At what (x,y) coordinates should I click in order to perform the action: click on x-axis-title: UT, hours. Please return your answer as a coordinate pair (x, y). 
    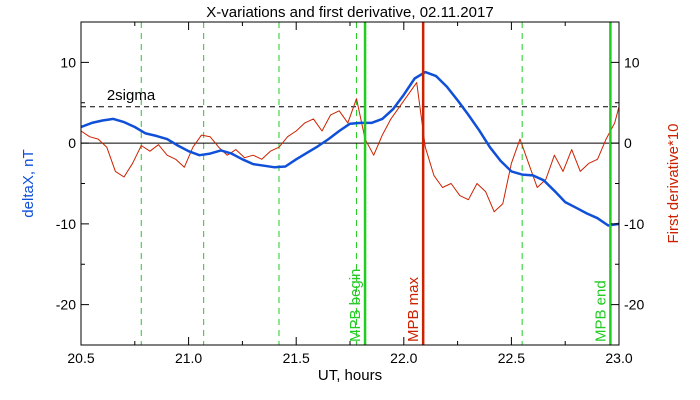
    Looking at the image, I should click on (350, 375).